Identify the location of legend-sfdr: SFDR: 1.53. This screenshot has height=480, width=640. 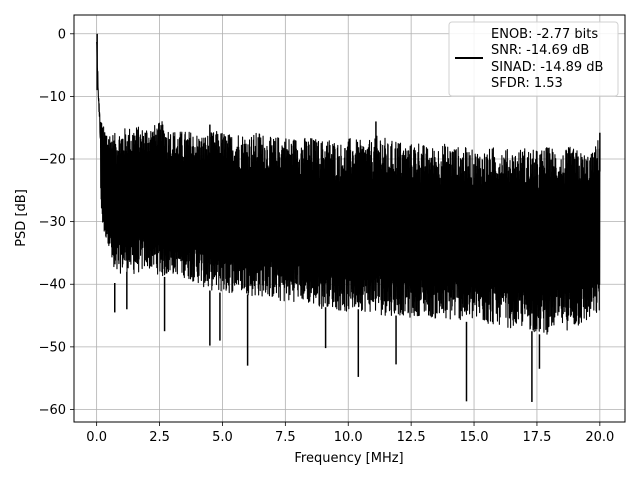
(527, 83).